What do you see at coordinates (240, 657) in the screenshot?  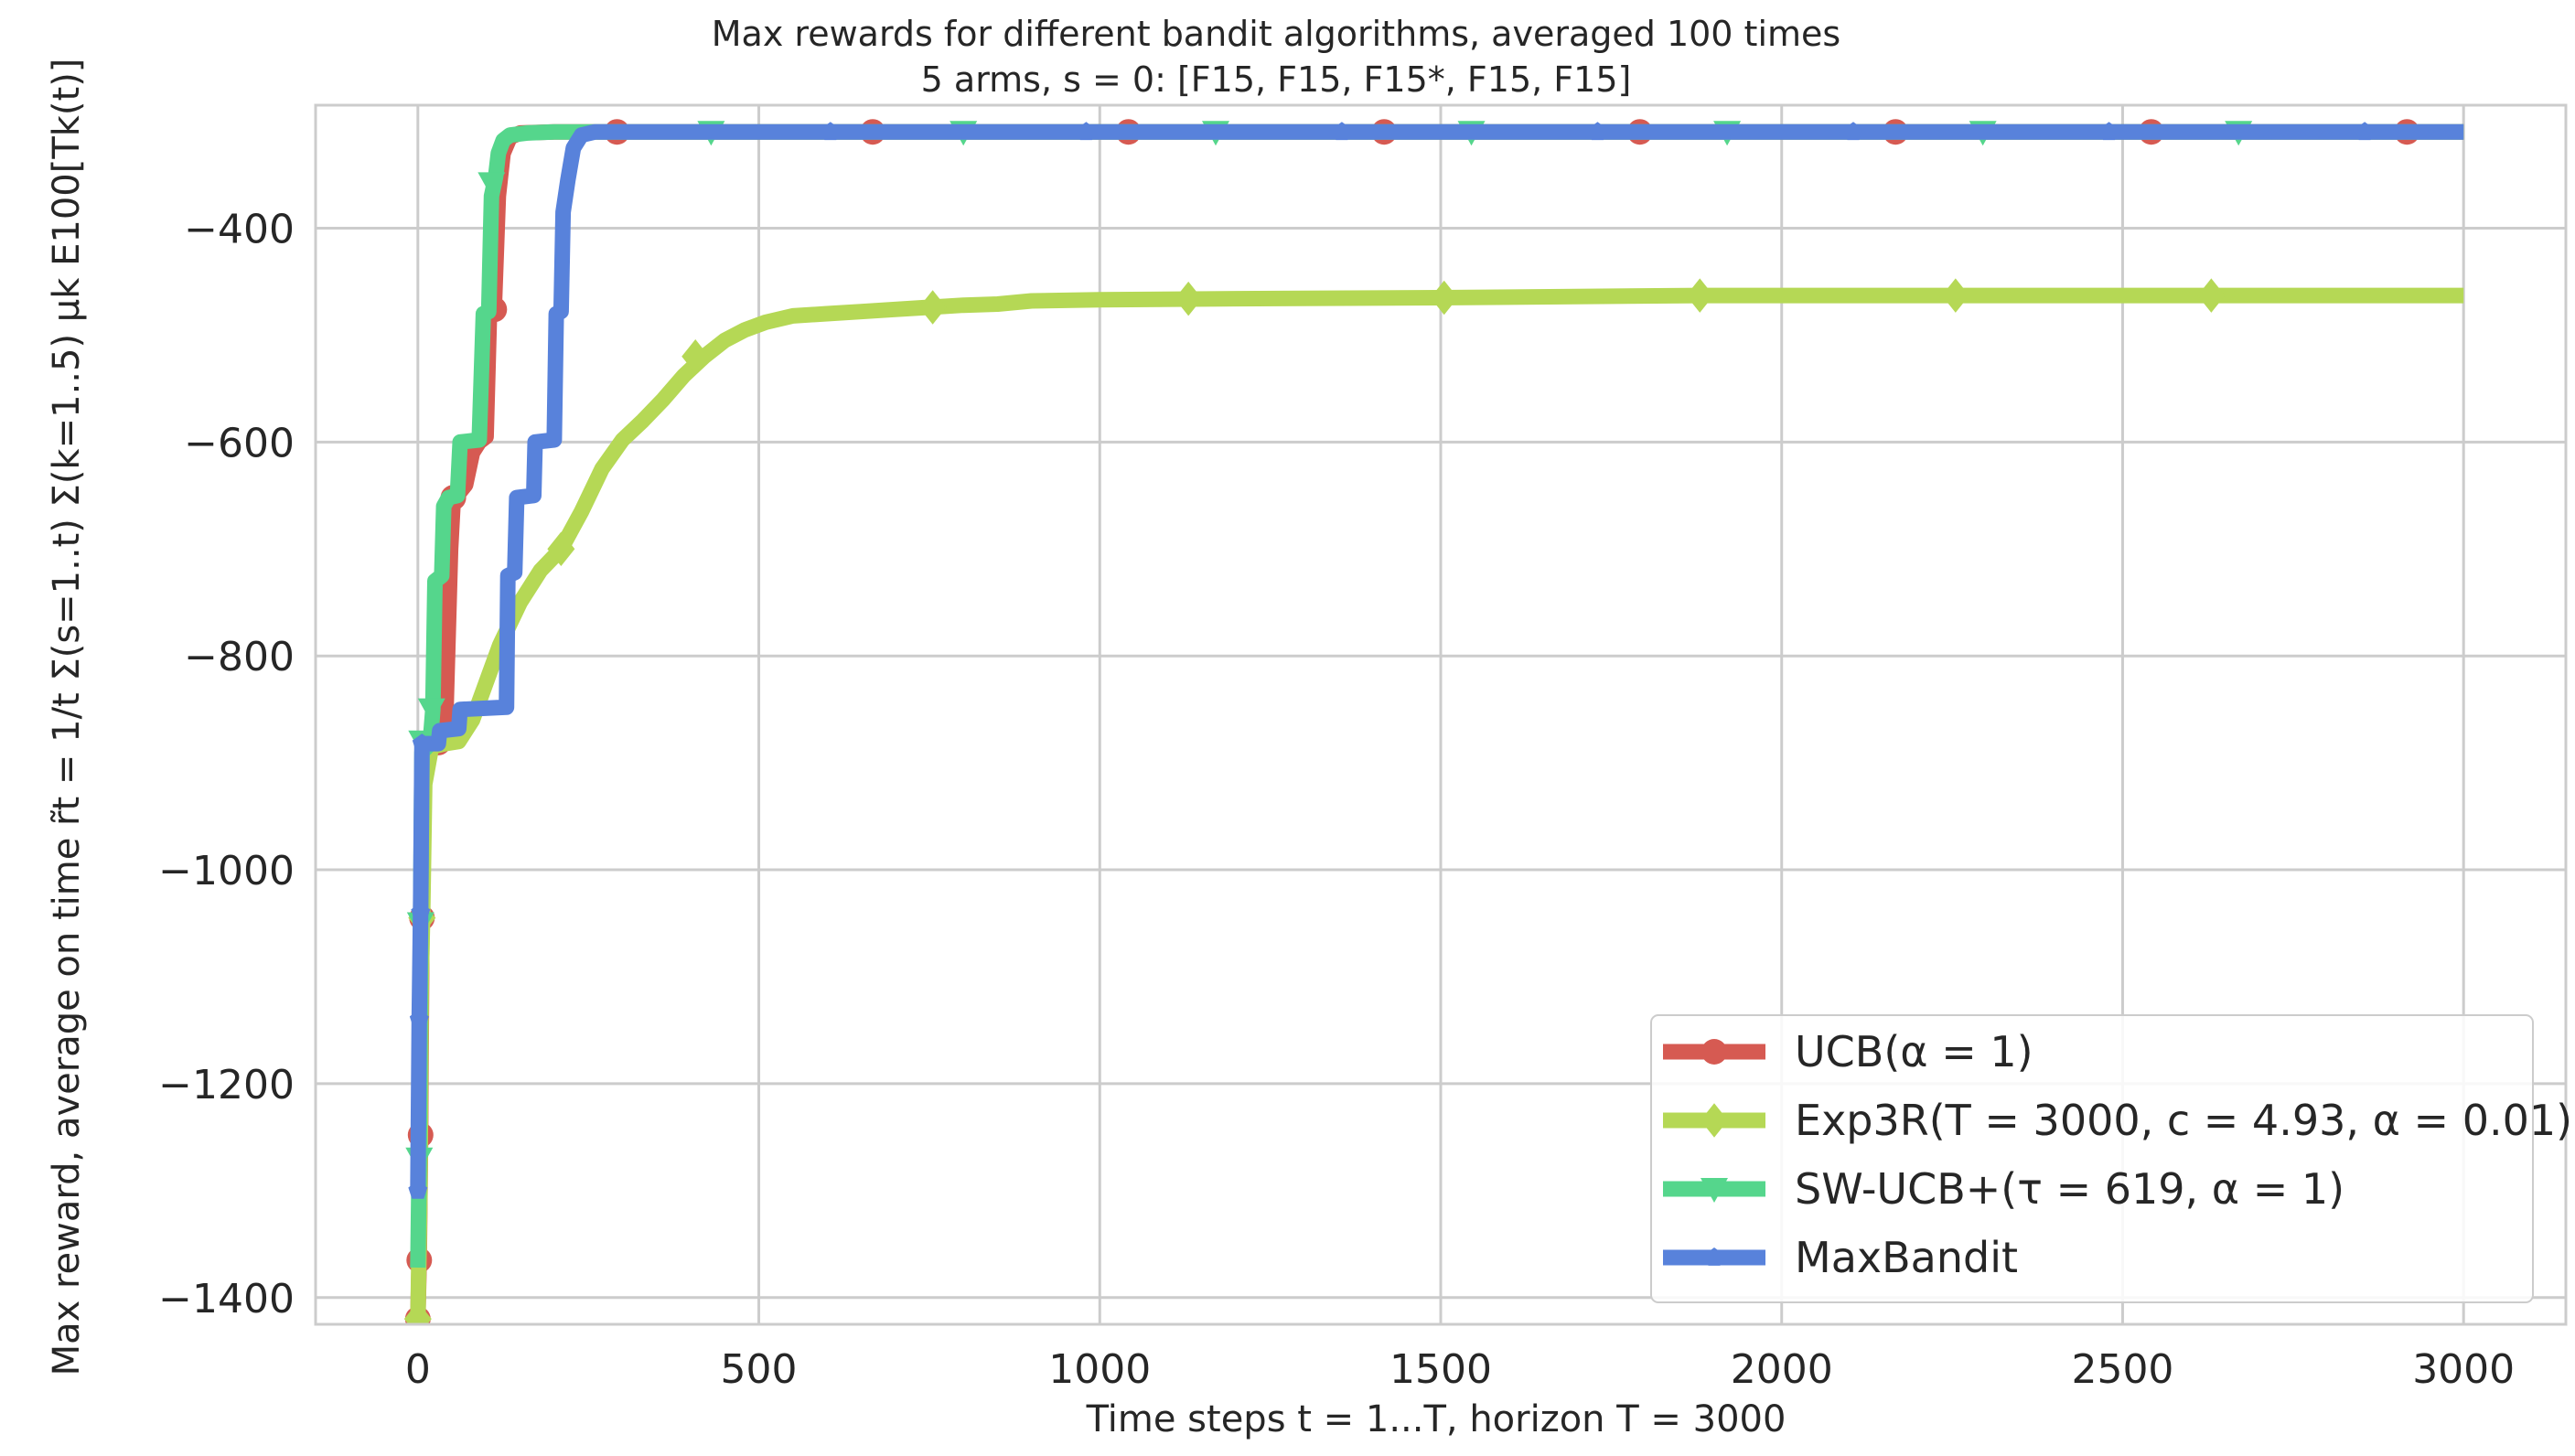 I see `y-tick-label: −800` at bounding box center [240, 657].